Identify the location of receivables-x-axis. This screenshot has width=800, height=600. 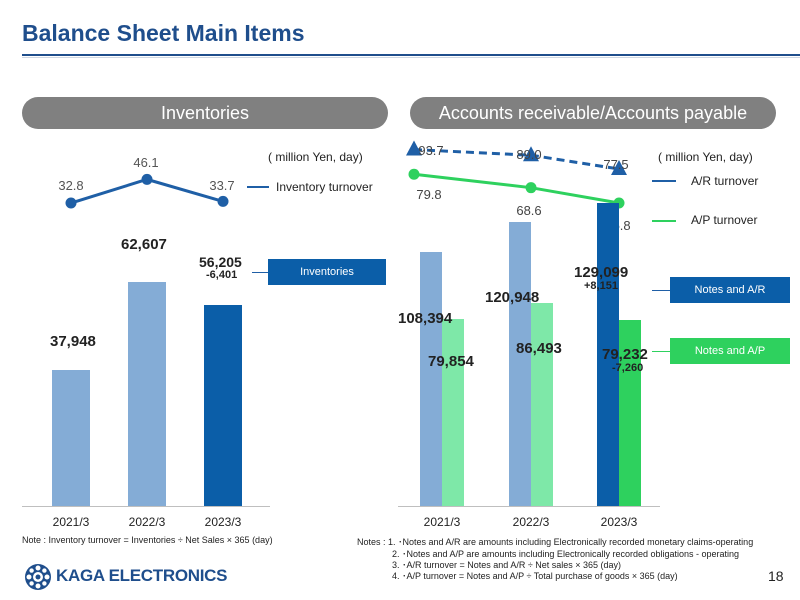
(529, 506).